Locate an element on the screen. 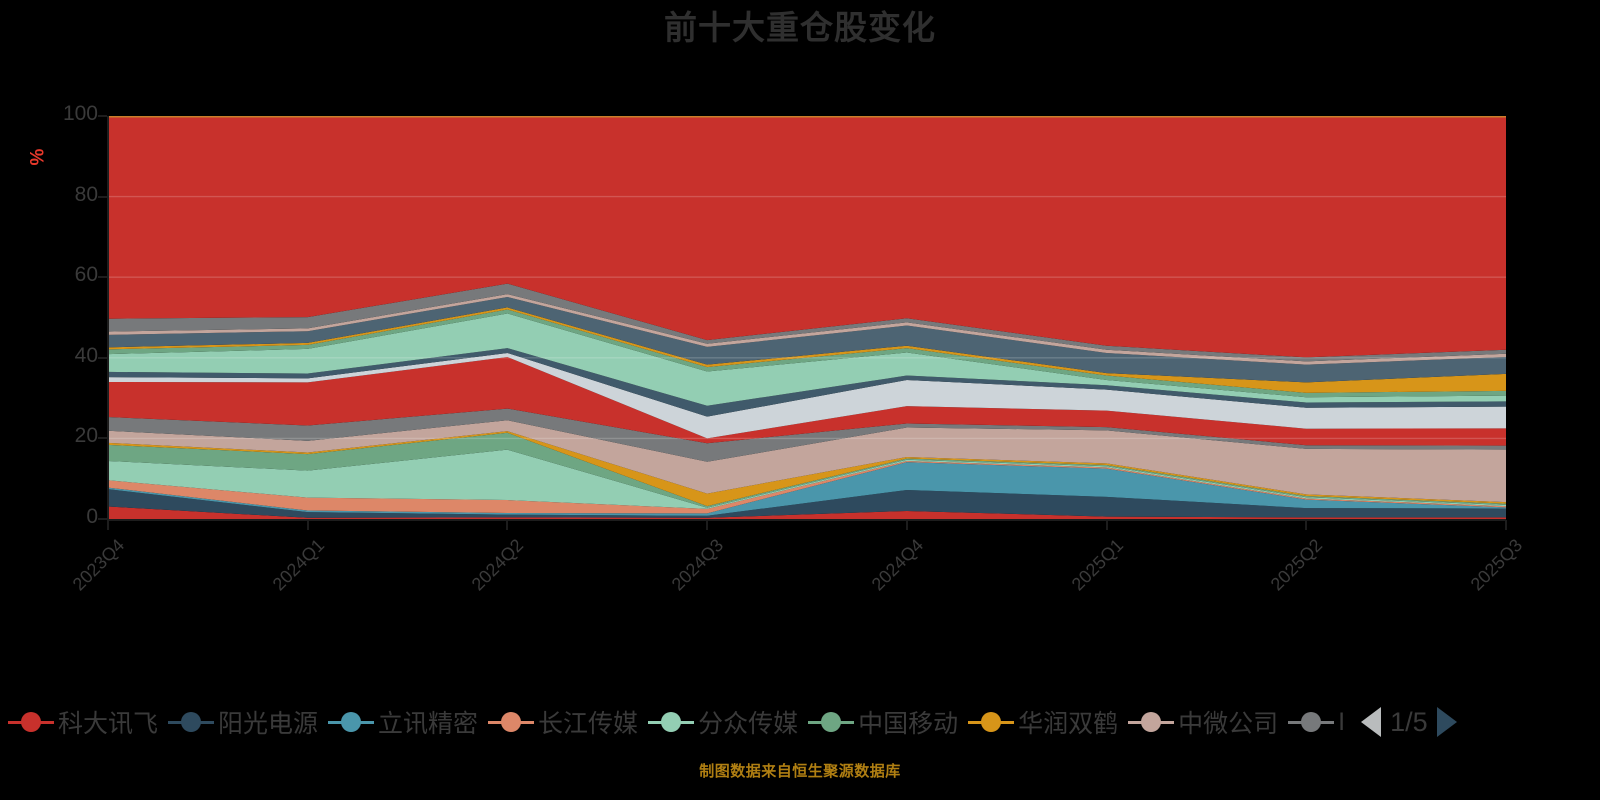 This screenshot has height=800, width=1600. legend-item-label: 长江传媒 is located at coordinates (588, 724).